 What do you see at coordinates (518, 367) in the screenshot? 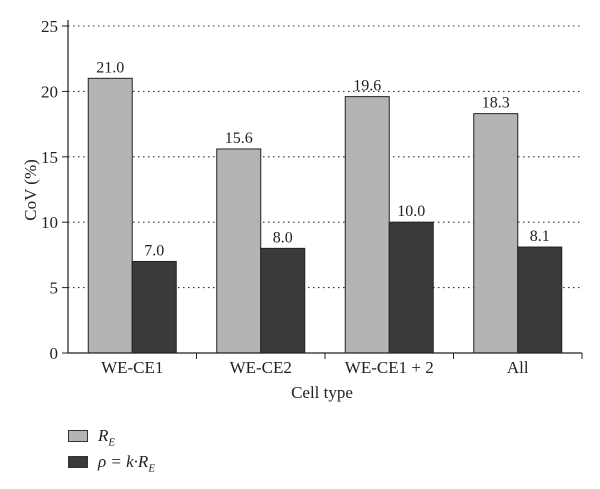
I see `x-tick-label-3: All` at bounding box center [518, 367].